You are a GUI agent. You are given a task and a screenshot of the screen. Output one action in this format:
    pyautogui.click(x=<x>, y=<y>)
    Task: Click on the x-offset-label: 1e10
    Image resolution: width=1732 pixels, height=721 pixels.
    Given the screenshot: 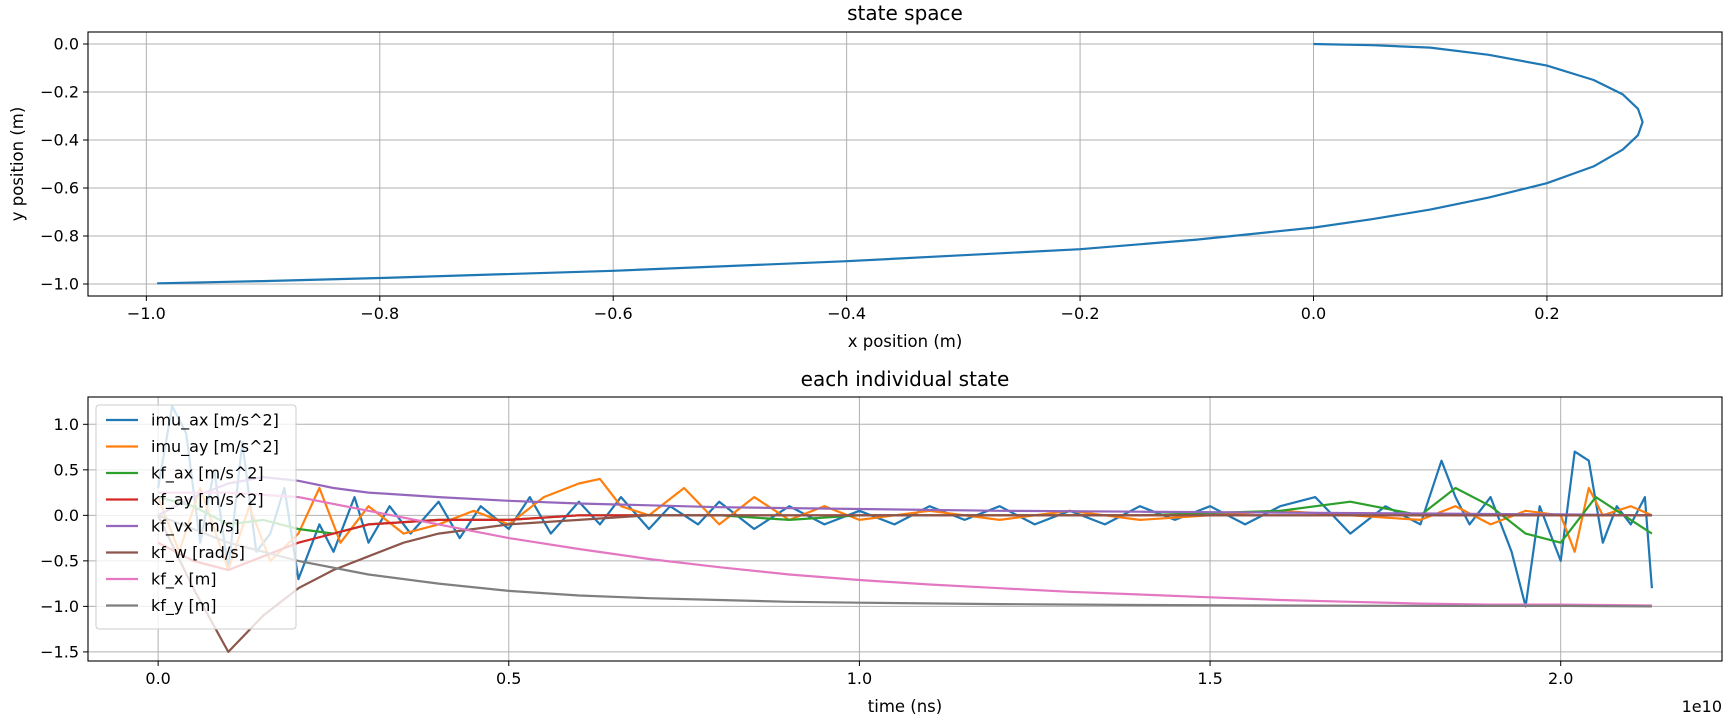 What is the action you would take?
    pyautogui.click(x=1702, y=706)
    